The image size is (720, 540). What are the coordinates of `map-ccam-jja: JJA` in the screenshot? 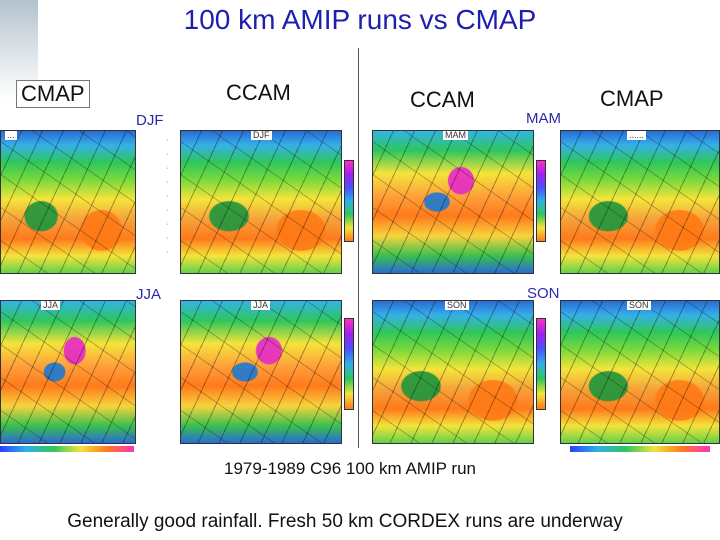 It's located at (261, 372).